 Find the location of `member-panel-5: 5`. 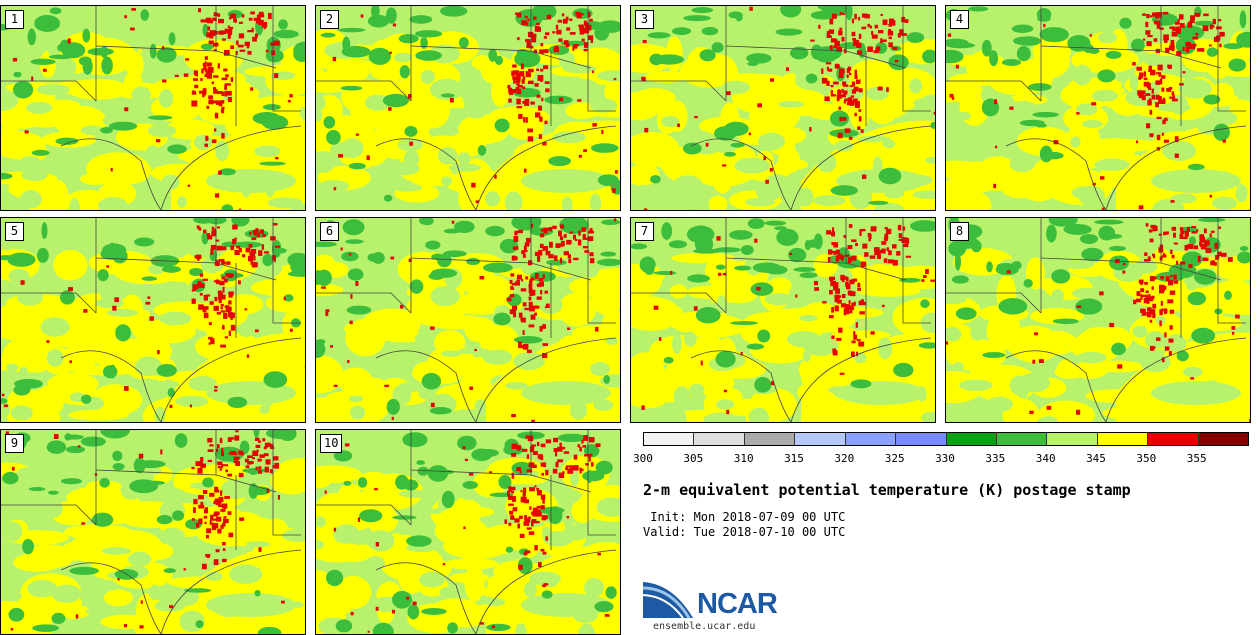

member-panel-5: 5 is located at coordinates (153, 320).